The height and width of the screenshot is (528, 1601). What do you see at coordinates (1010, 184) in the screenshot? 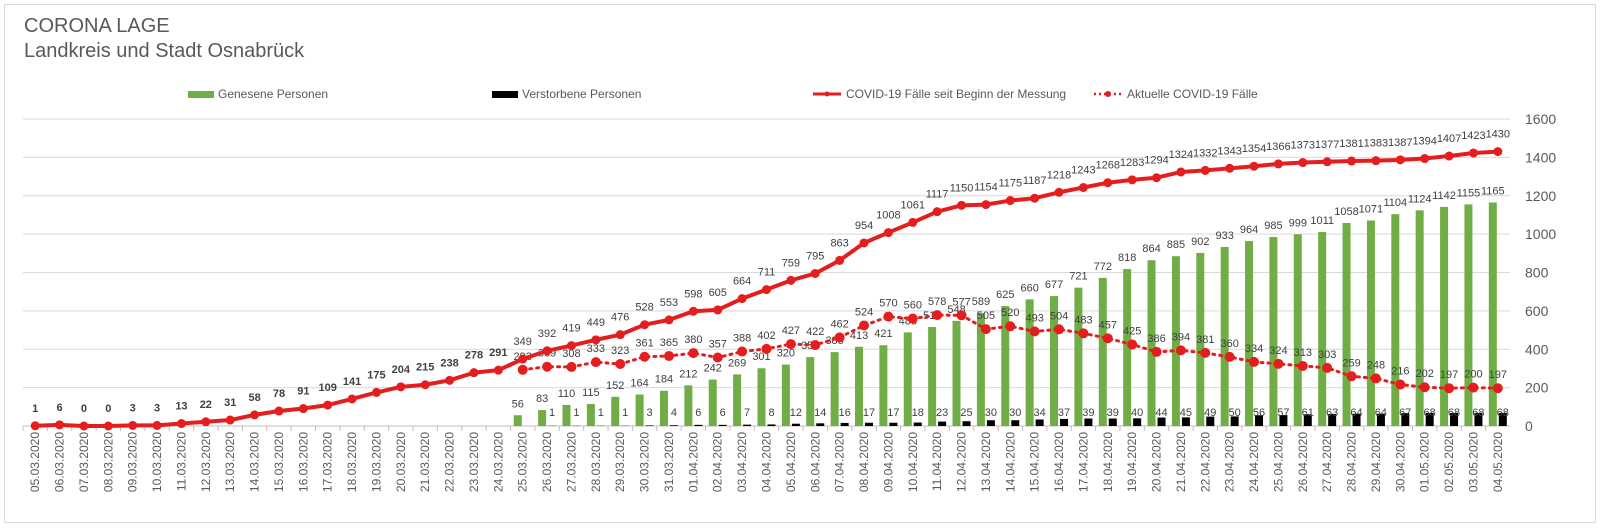
I see `data-label-total: 1175` at bounding box center [1010, 184].